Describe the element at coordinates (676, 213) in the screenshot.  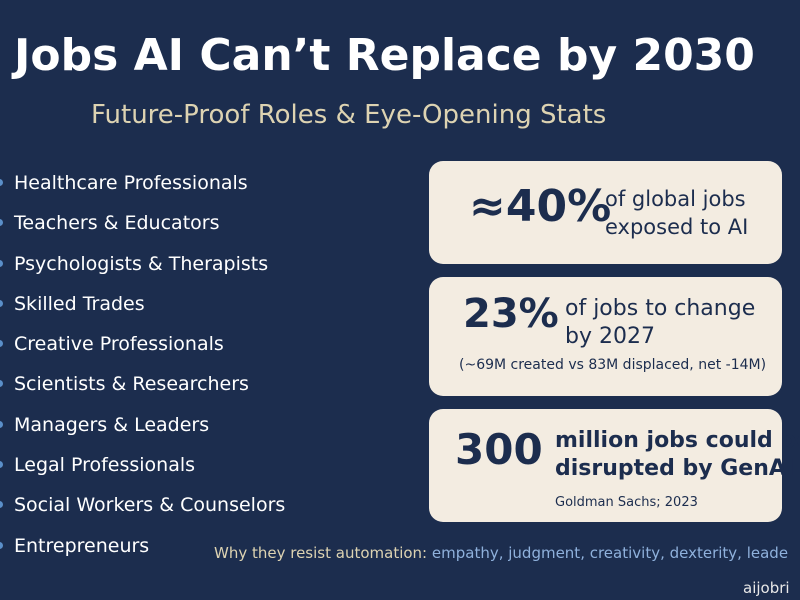
I see `stat-description: of global jobs exposed to AI` at that location.